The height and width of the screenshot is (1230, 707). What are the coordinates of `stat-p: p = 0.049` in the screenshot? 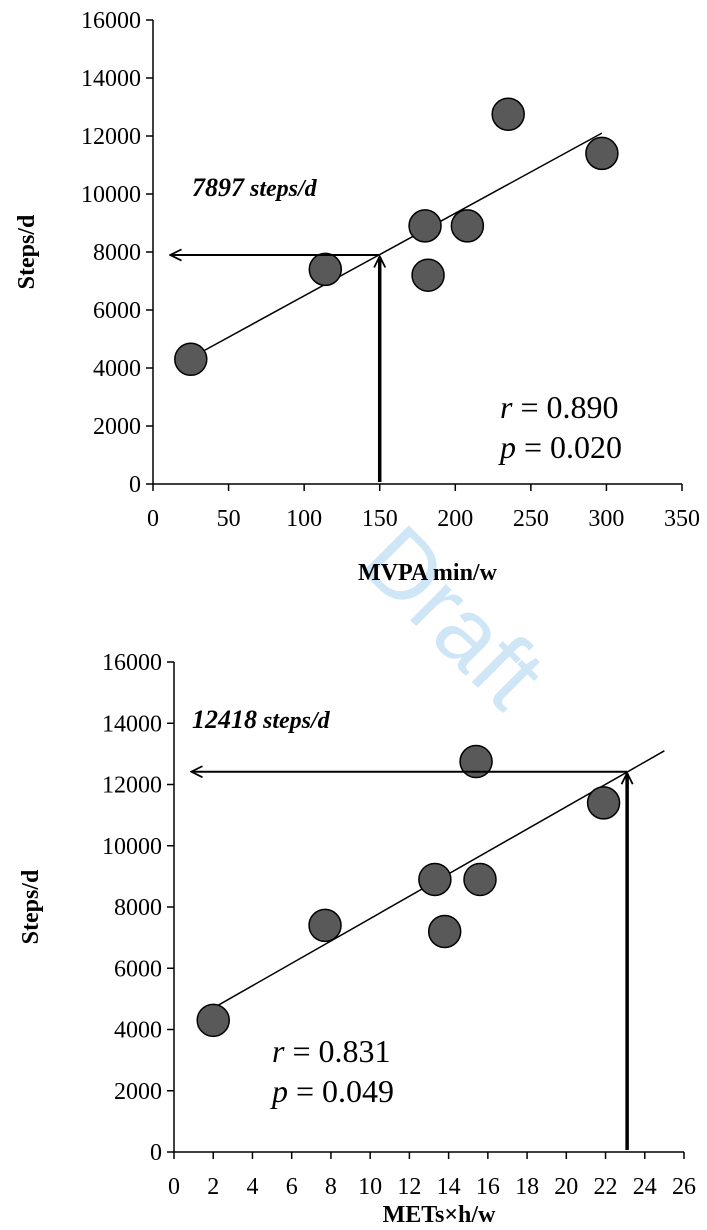 It's located at (332, 1091).